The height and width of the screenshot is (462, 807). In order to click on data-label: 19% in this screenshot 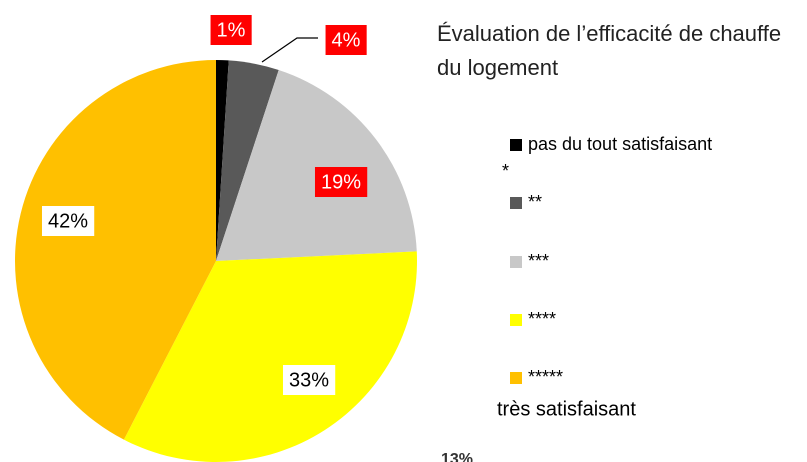, I will do `click(341, 182)`.